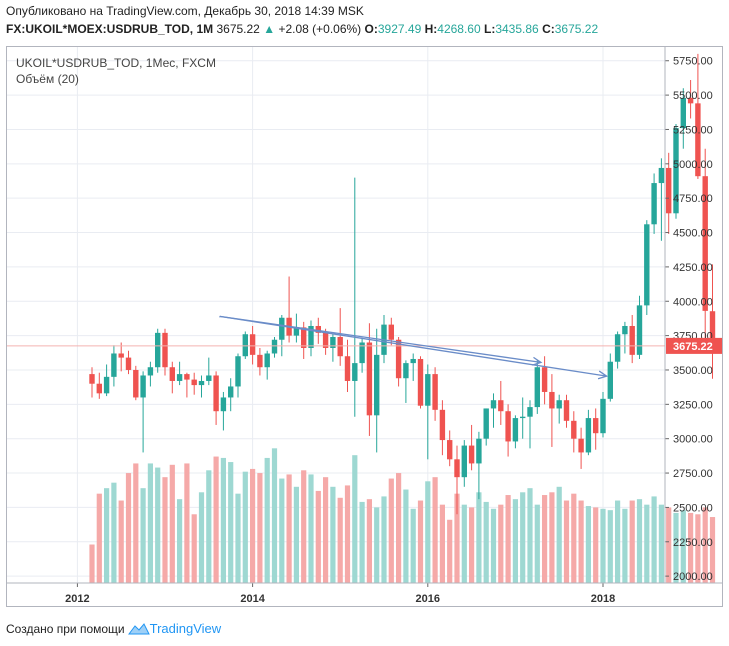 This screenshot has width=729, height=646. I want to click on close-value: 3675.22, so click(576, 29).